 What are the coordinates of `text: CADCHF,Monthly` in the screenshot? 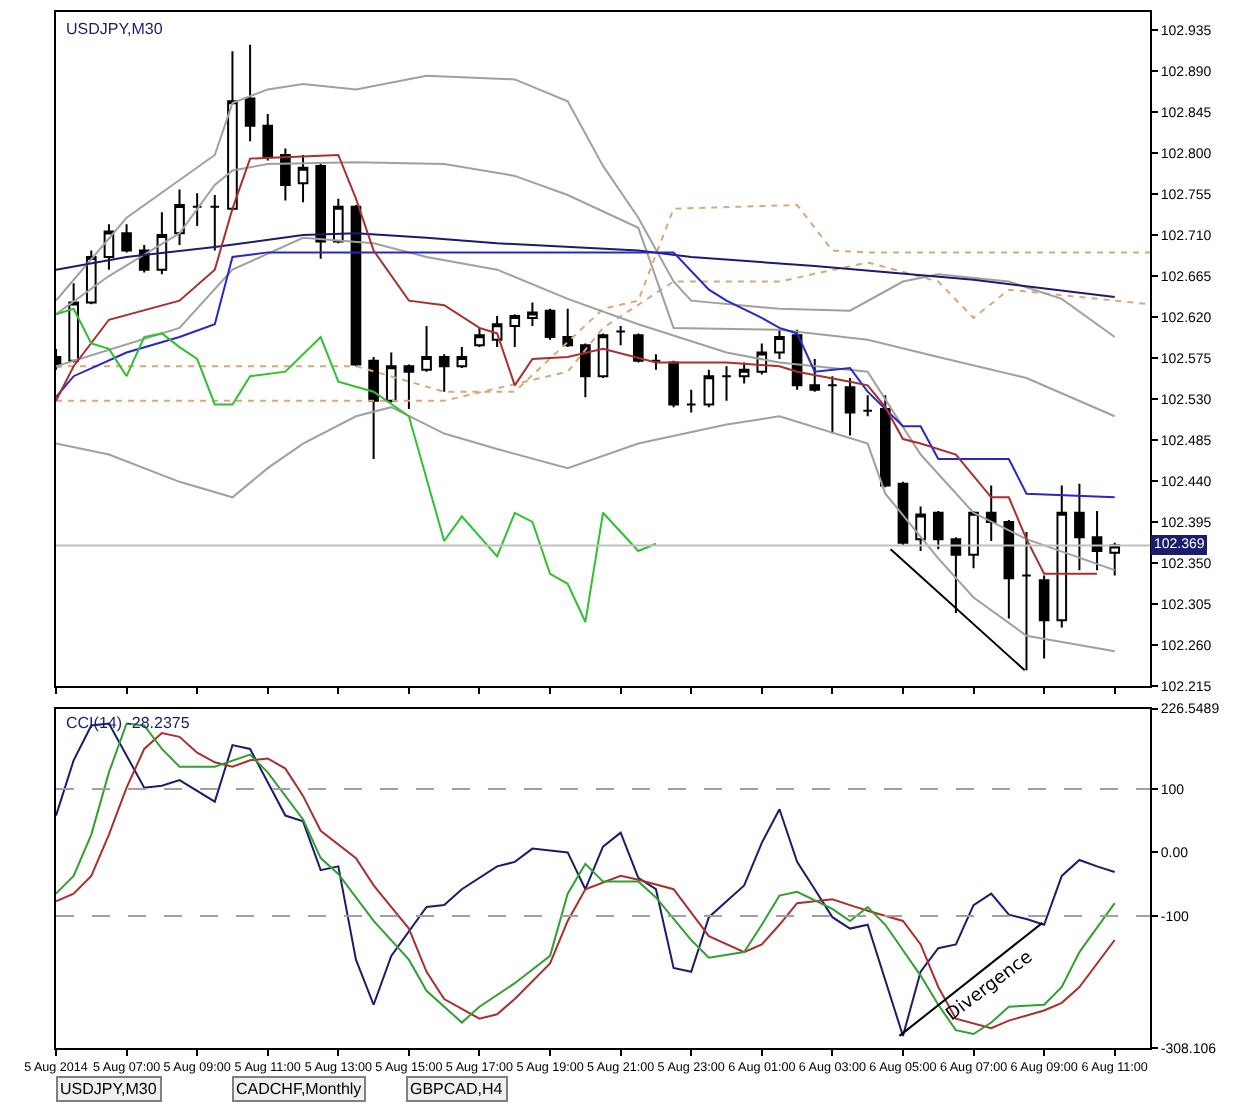 It's located at (299, 1089).